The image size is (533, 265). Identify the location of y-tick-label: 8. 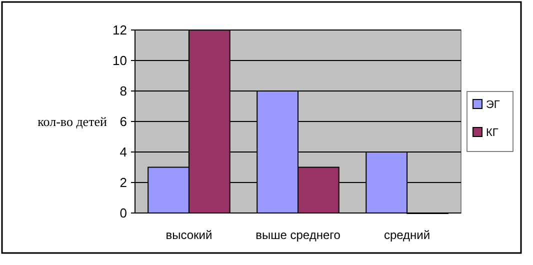
(123, 91).